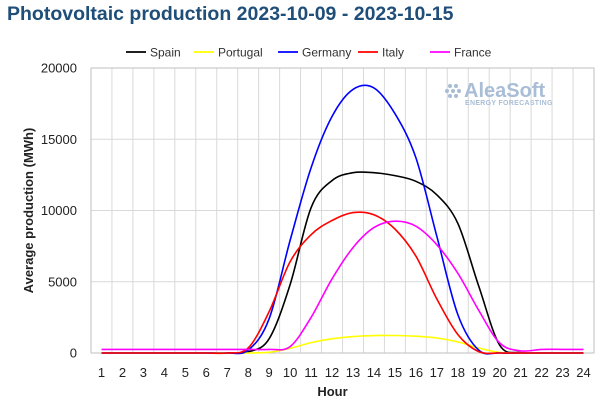  I want to click on x-tick-label: 3, so click(143, 372).